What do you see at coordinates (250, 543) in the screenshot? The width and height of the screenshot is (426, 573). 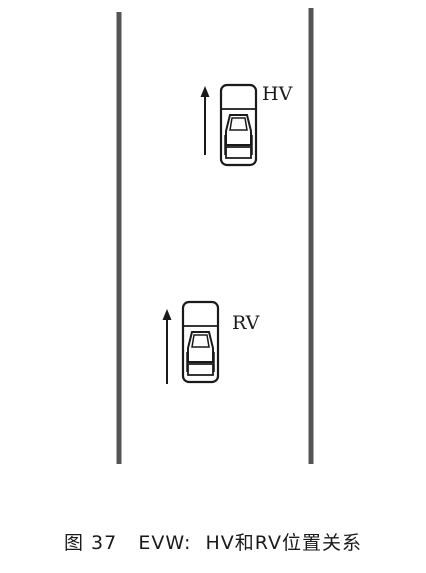 I see `figure-title: EVW: HV和RV位置关系` at bounding box center [250, 543].